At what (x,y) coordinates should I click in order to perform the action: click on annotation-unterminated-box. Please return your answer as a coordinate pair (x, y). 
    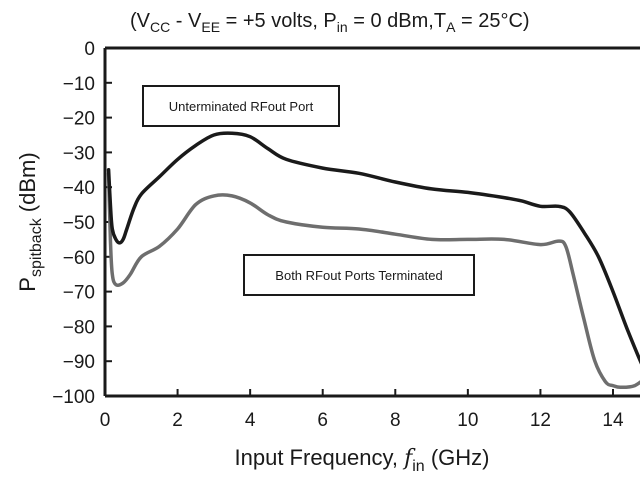
    Looking at the image, I should click on (241, 106).